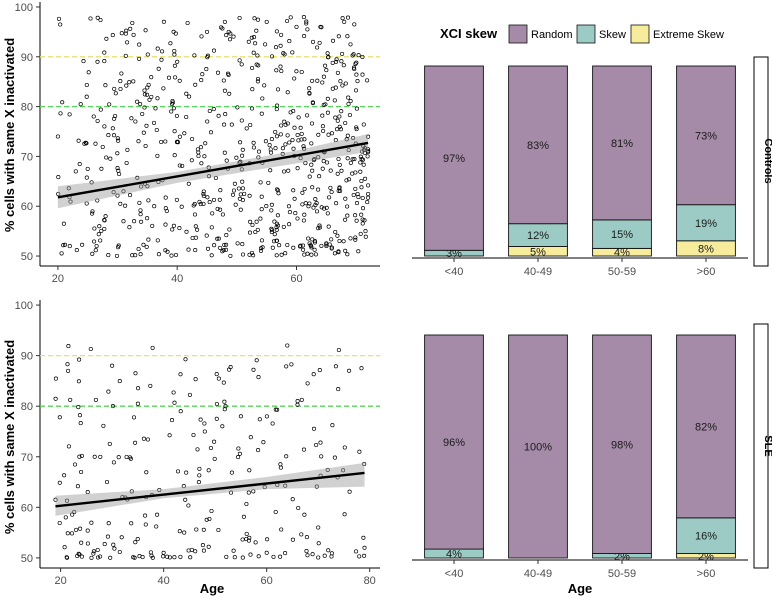  I want to click on y-tick-label-sle: 50, so click(27, 559).